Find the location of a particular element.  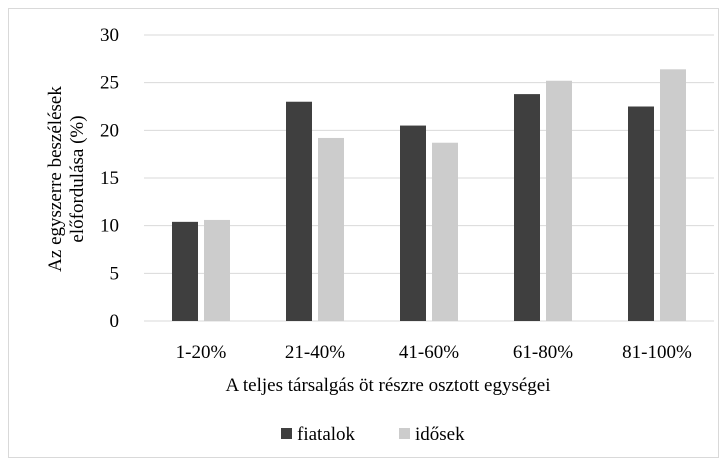

y-tick-label: 15 is located at coordinates (109, 178).